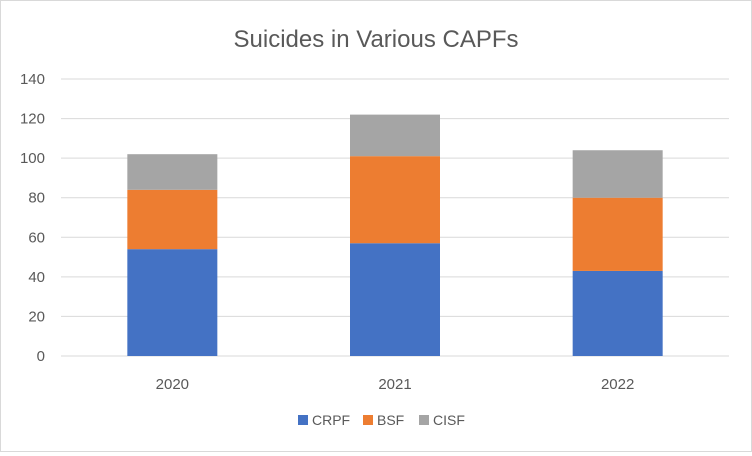 Image resolution: width=752 pixels, height=456 pixels. Describe the element at coordinates (617, 174) in the screenshot. I see `bar-cisf-2022` at that location.